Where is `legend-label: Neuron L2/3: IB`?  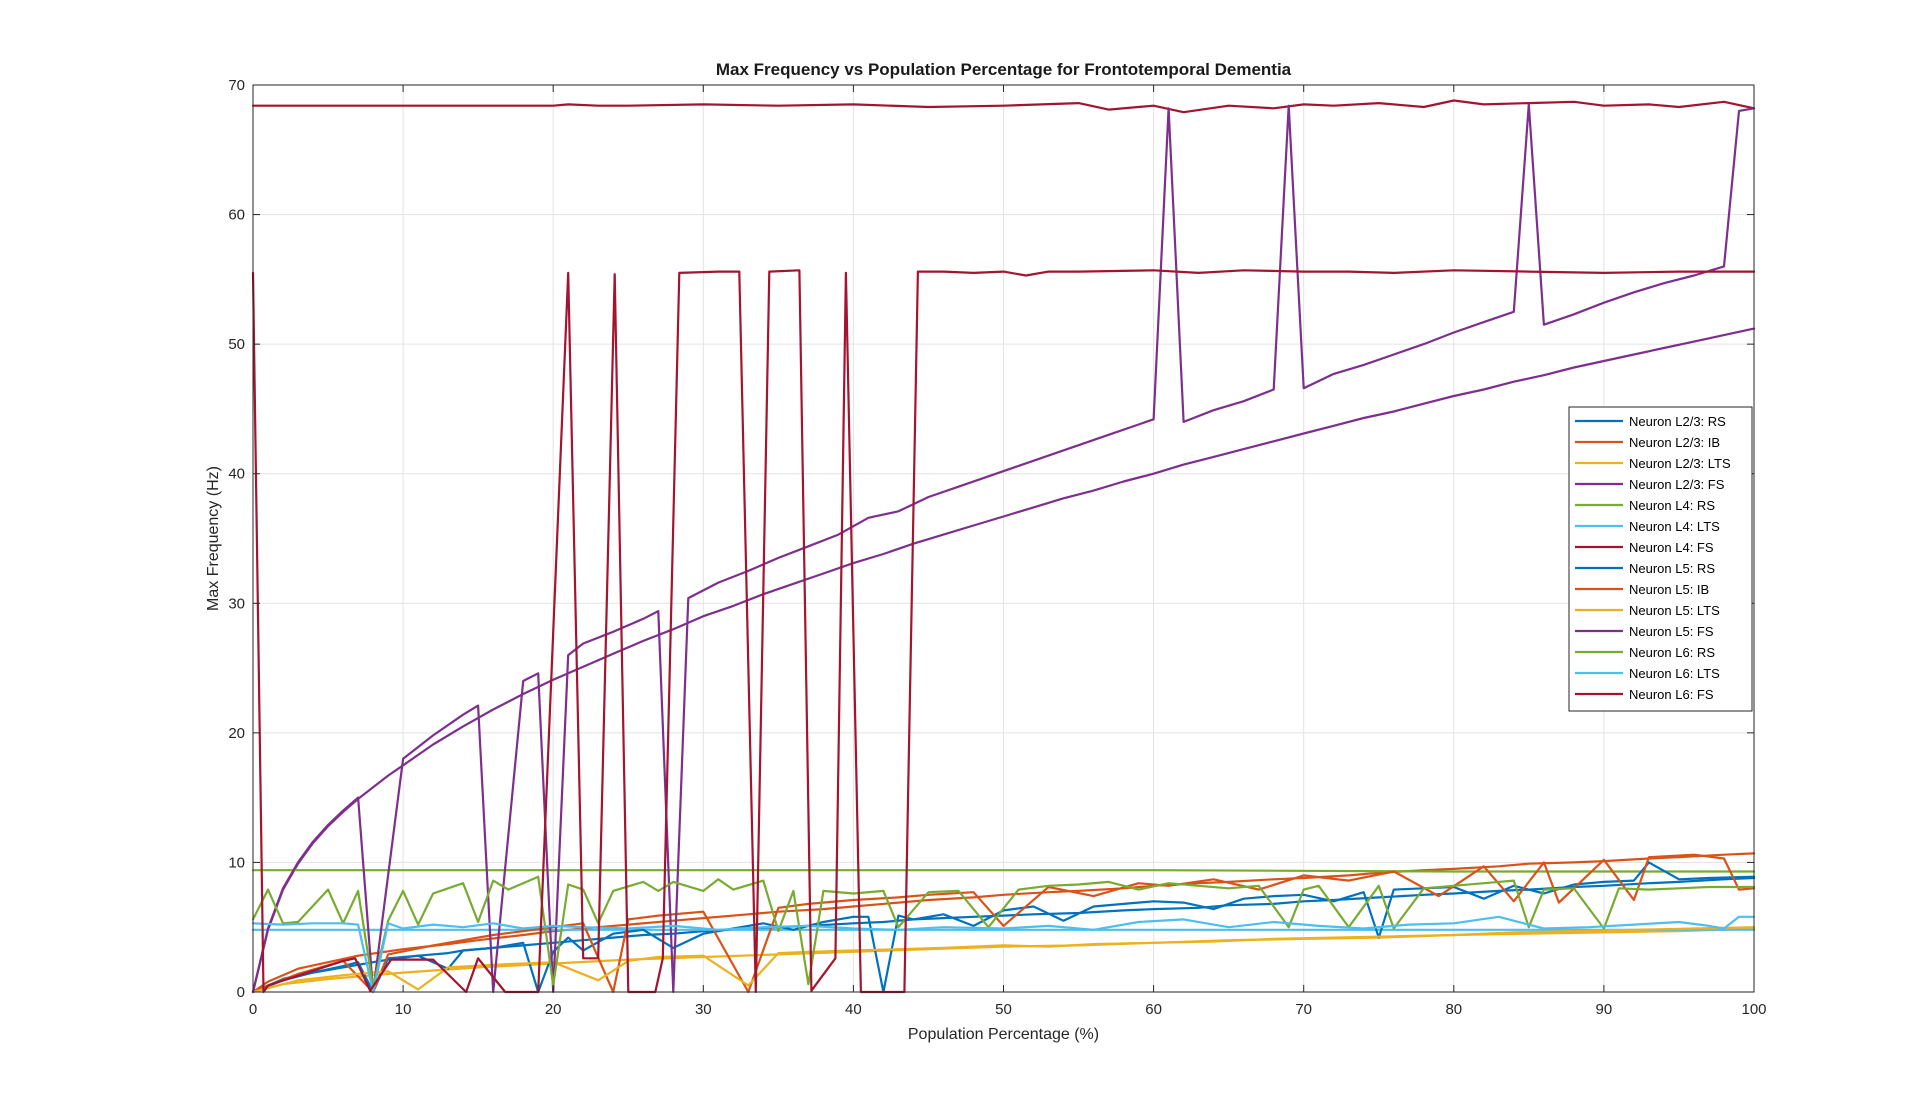
legend-label: Neuron L2/3: IB is located at coordinates (1674, 442).